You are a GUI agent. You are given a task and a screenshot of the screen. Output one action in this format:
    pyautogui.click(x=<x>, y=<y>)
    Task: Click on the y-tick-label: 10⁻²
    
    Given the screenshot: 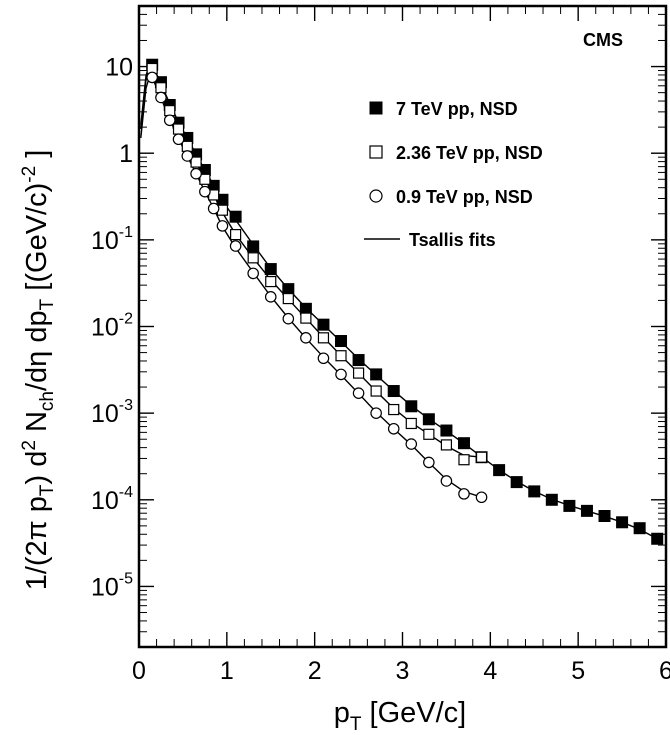 What is the action you would take?
    pyautogui.click(x=112, y=326)
    